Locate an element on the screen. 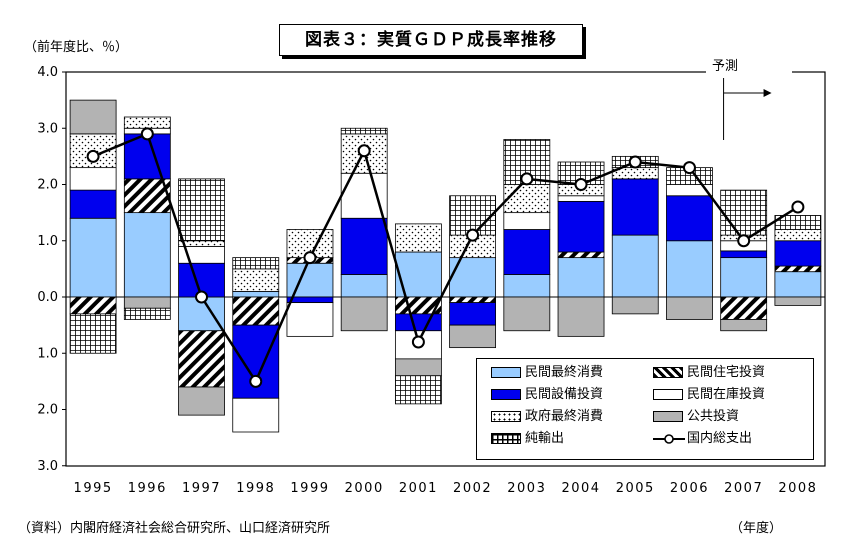 The height and width of the screenshot is (544, 841). unit-label: （前年度比、％） is located at coordinates (76, 47).